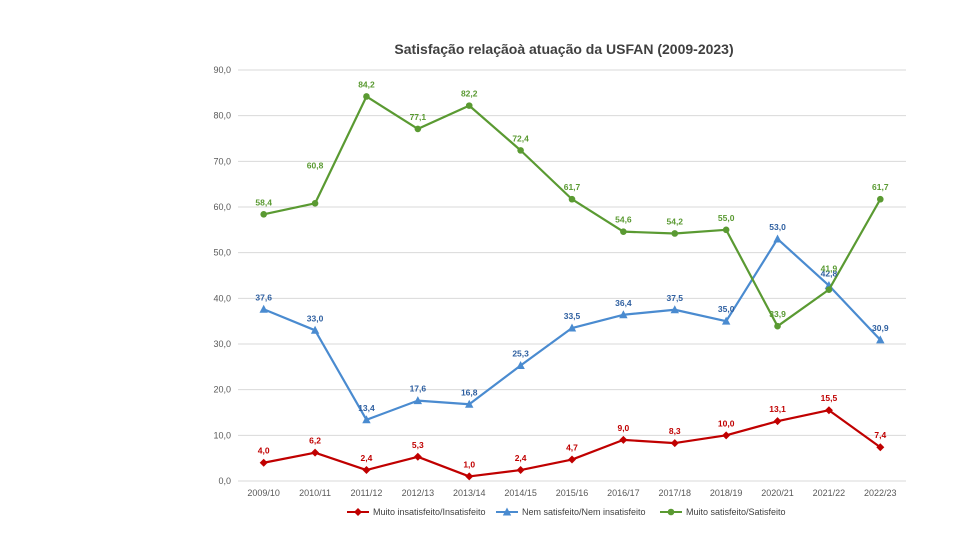 The image size is (969, 545). I want to click on legend-item-1: Nem satisfeito/Nem insatisfeito, so click(571, 512).